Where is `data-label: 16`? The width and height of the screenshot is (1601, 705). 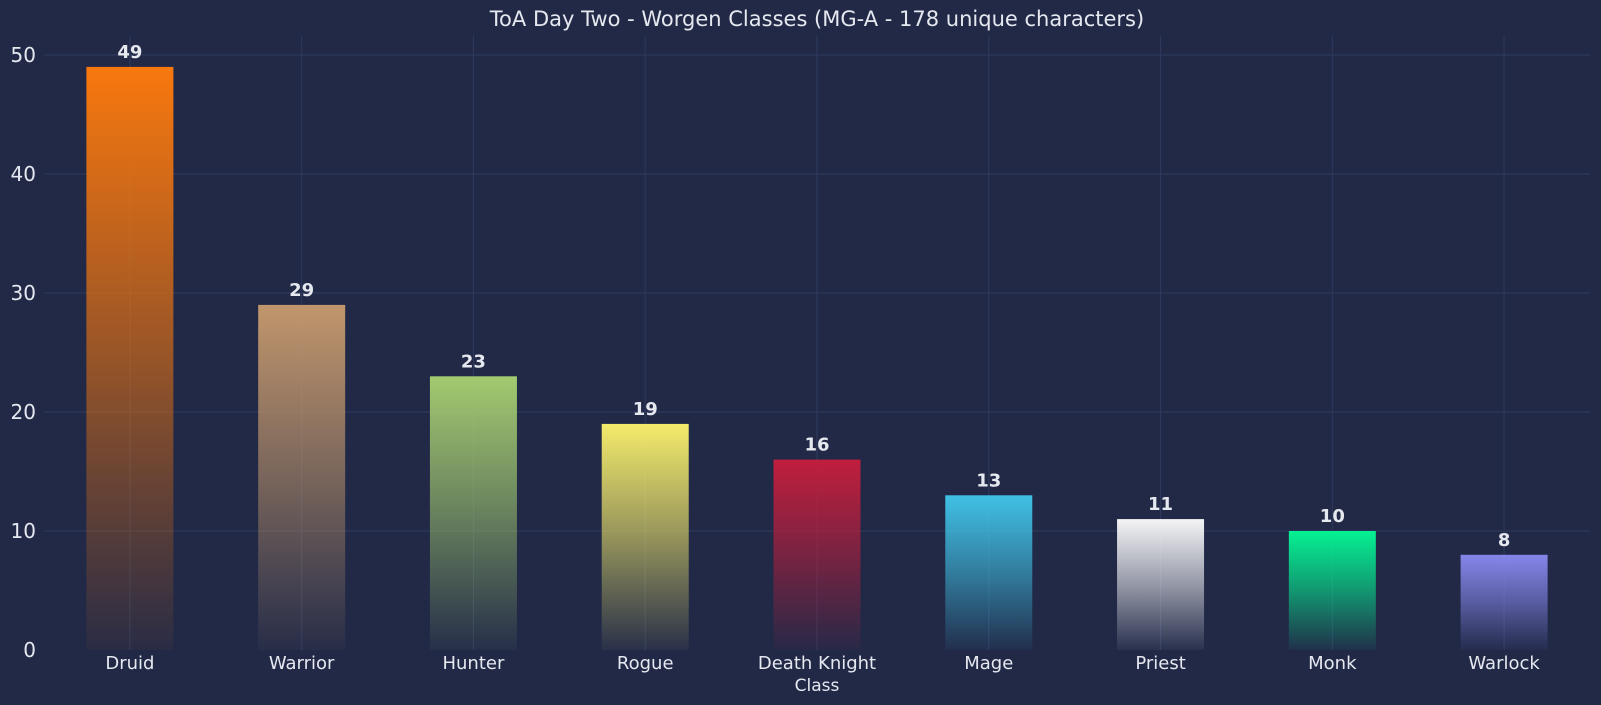 data-label: 16 is located at coordinates (816, 445).